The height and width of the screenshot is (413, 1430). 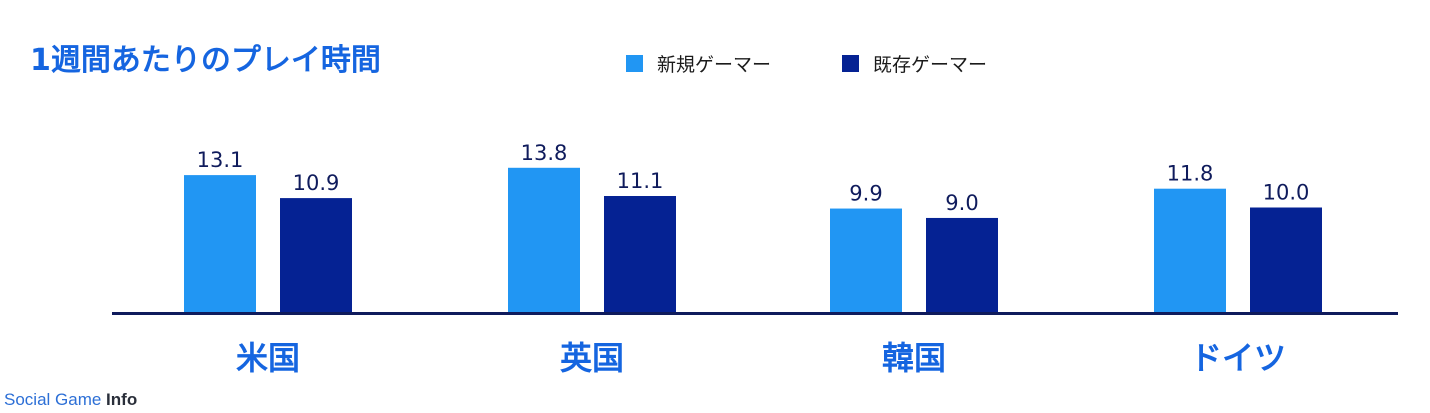 What do you see at coordinates (592, 358) in the screenshot?
I see `category-label-2: 英国` at bounding box center [592, 358].